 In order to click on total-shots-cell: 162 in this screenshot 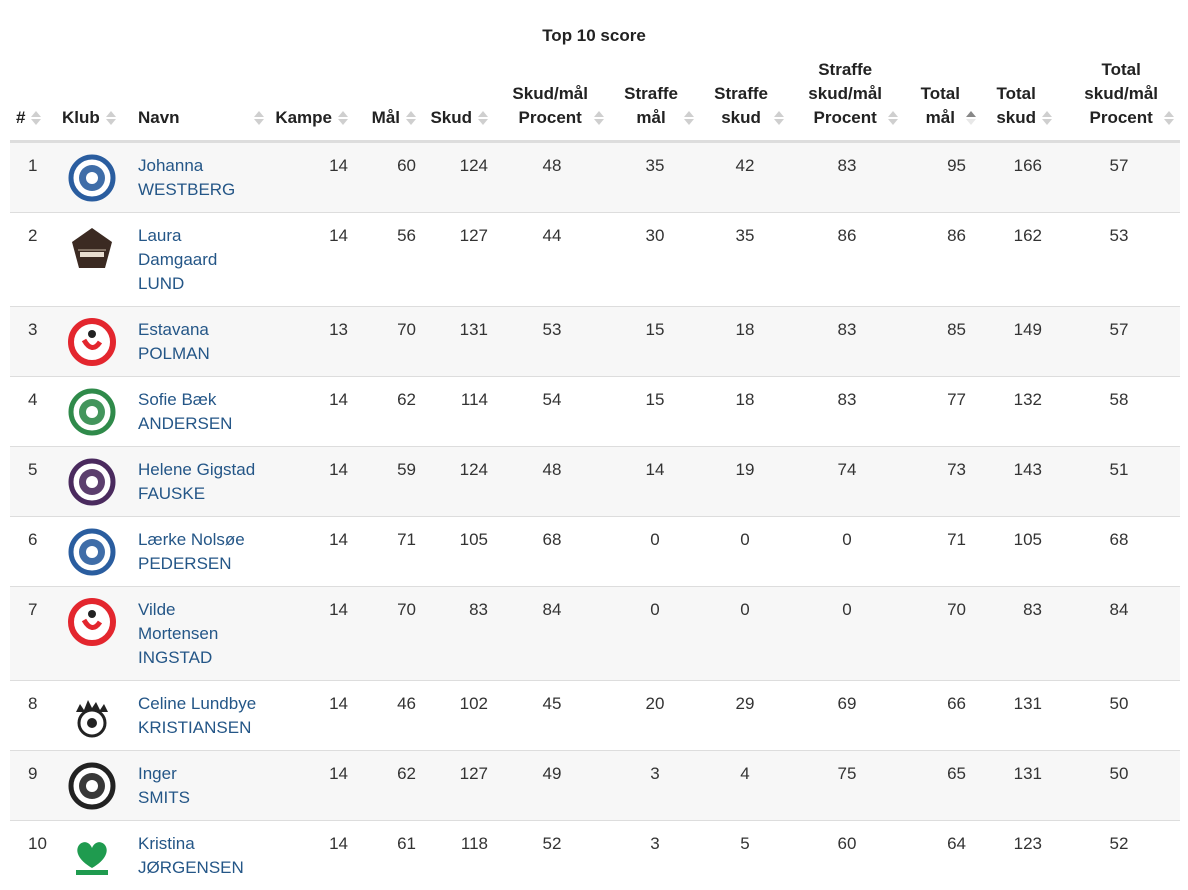, I will do `click(1020, 260)`.